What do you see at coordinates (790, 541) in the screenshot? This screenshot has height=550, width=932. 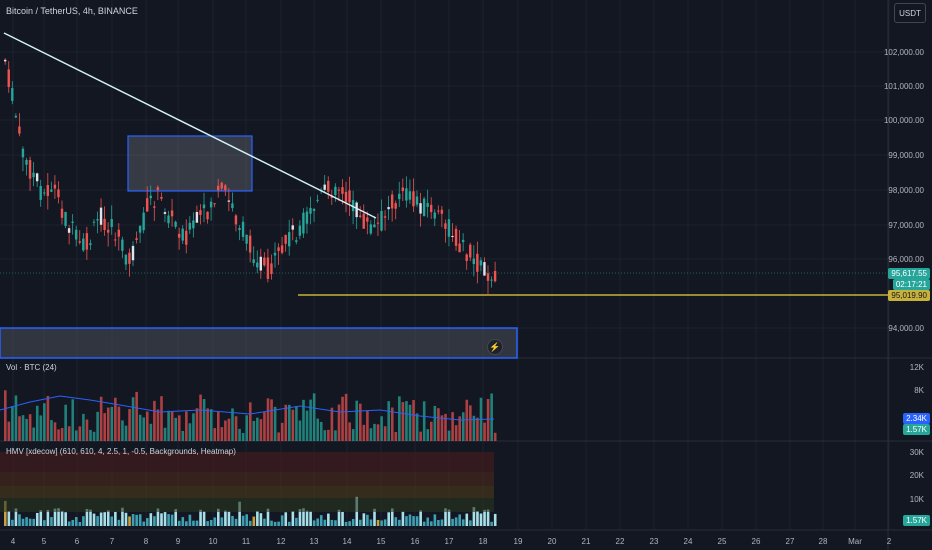 I see `time-label: 27` at bounding box center [790, 541].